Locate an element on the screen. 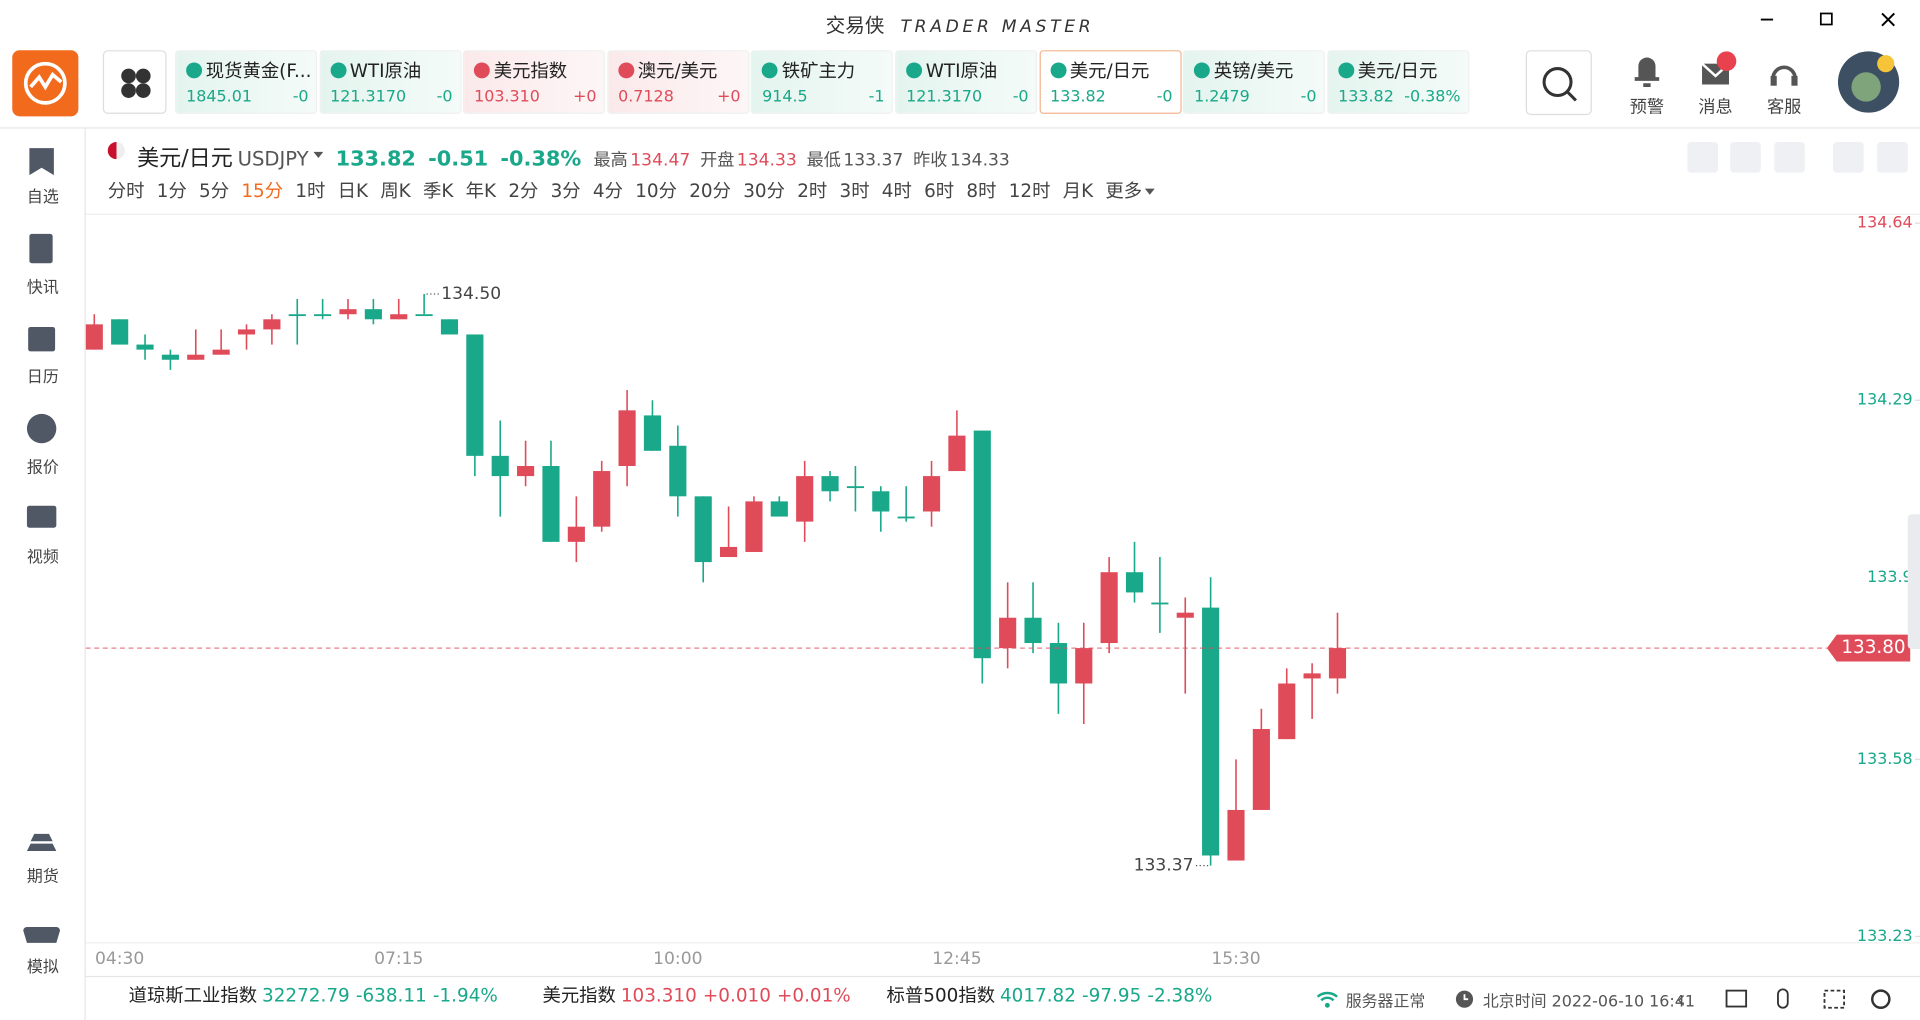  expand-button is located at coordinates (1848, 157).